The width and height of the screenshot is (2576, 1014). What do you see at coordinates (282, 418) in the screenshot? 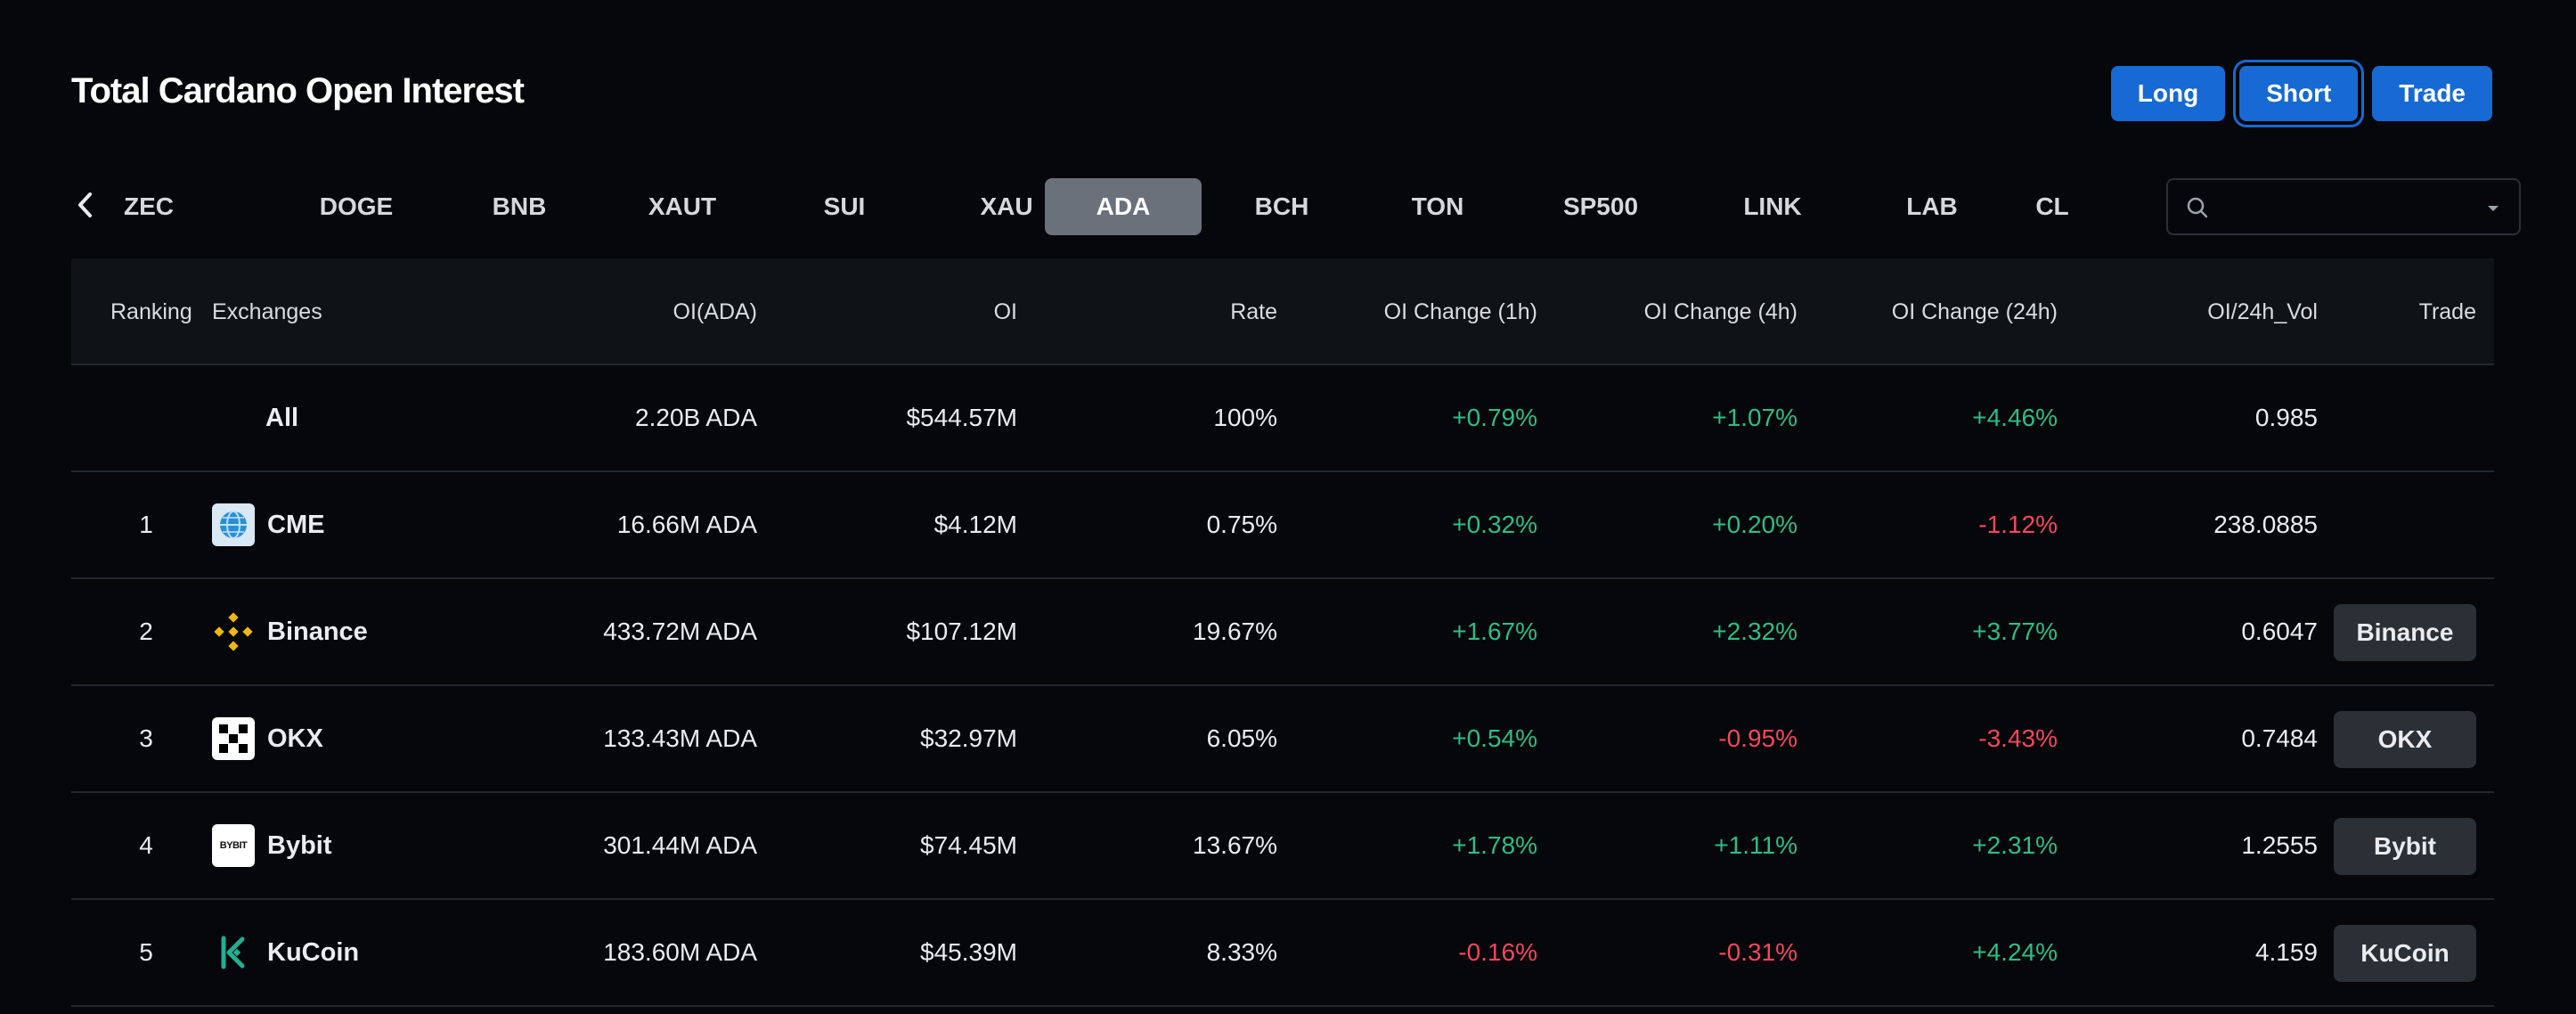
I see `all-label: All` at bounding box center [282, 418].